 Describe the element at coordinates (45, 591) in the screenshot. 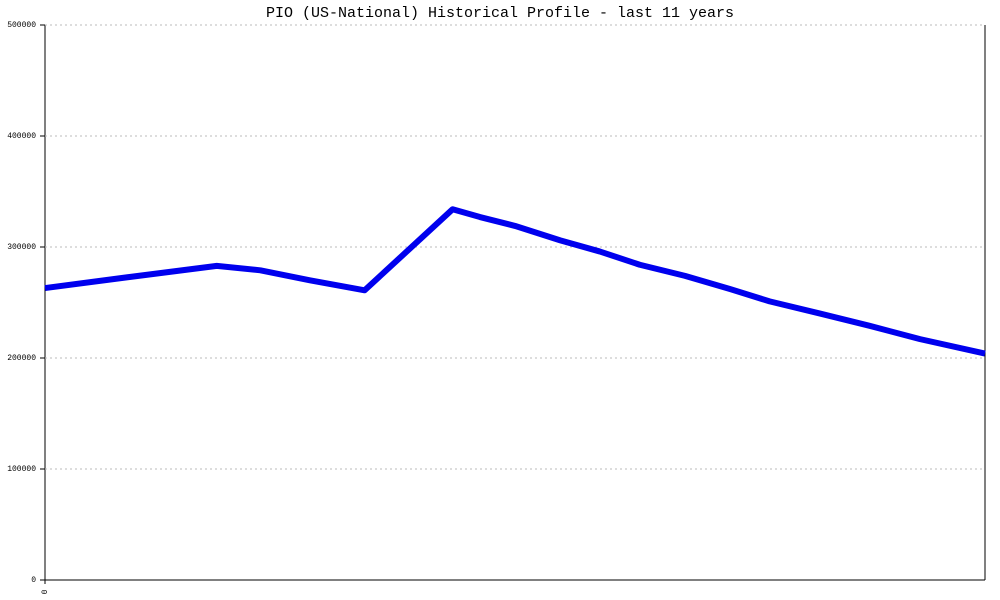

I see `x-tick-label: 0` at that location.